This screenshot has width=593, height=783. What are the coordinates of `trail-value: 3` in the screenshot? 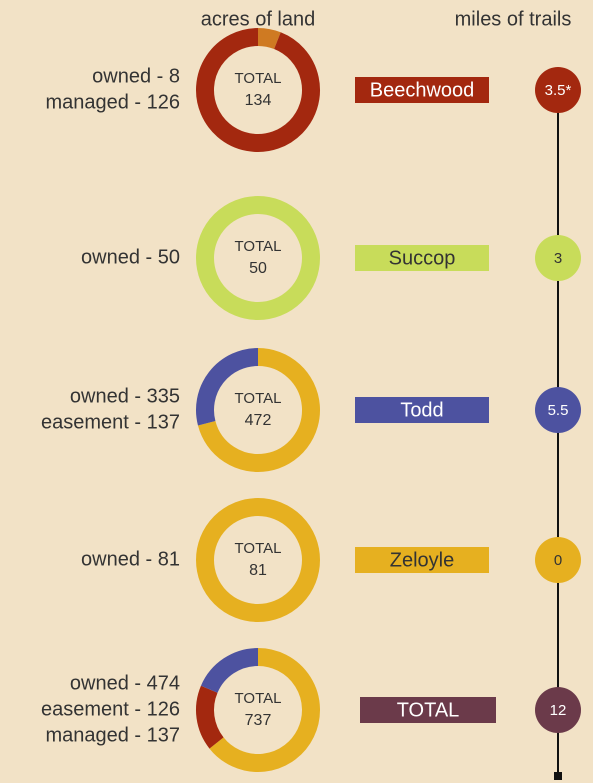 It's located at (558, 258).